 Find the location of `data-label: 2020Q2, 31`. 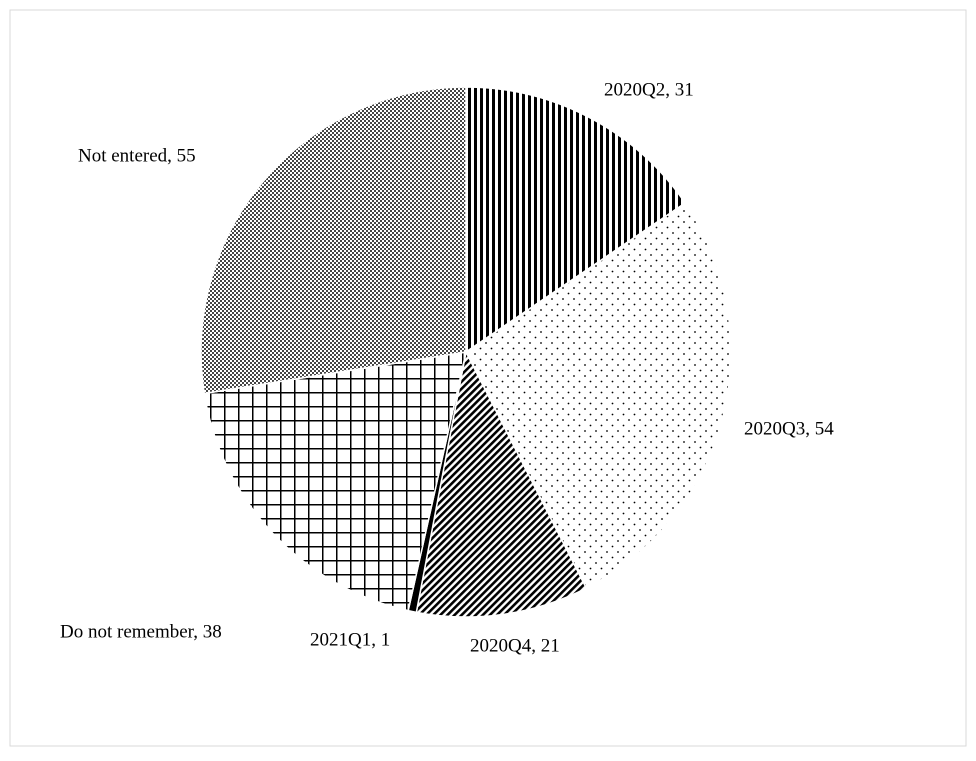

data-label: 2020Q2, 31 is located at coordinates (649, 89).